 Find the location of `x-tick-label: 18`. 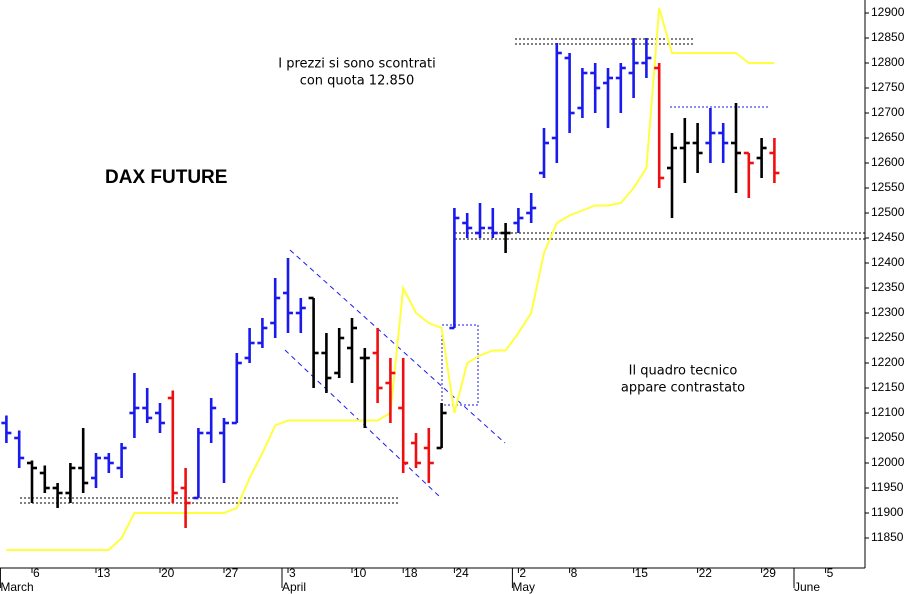

x-tick-label: 18 is located at coordinates (411, 573).